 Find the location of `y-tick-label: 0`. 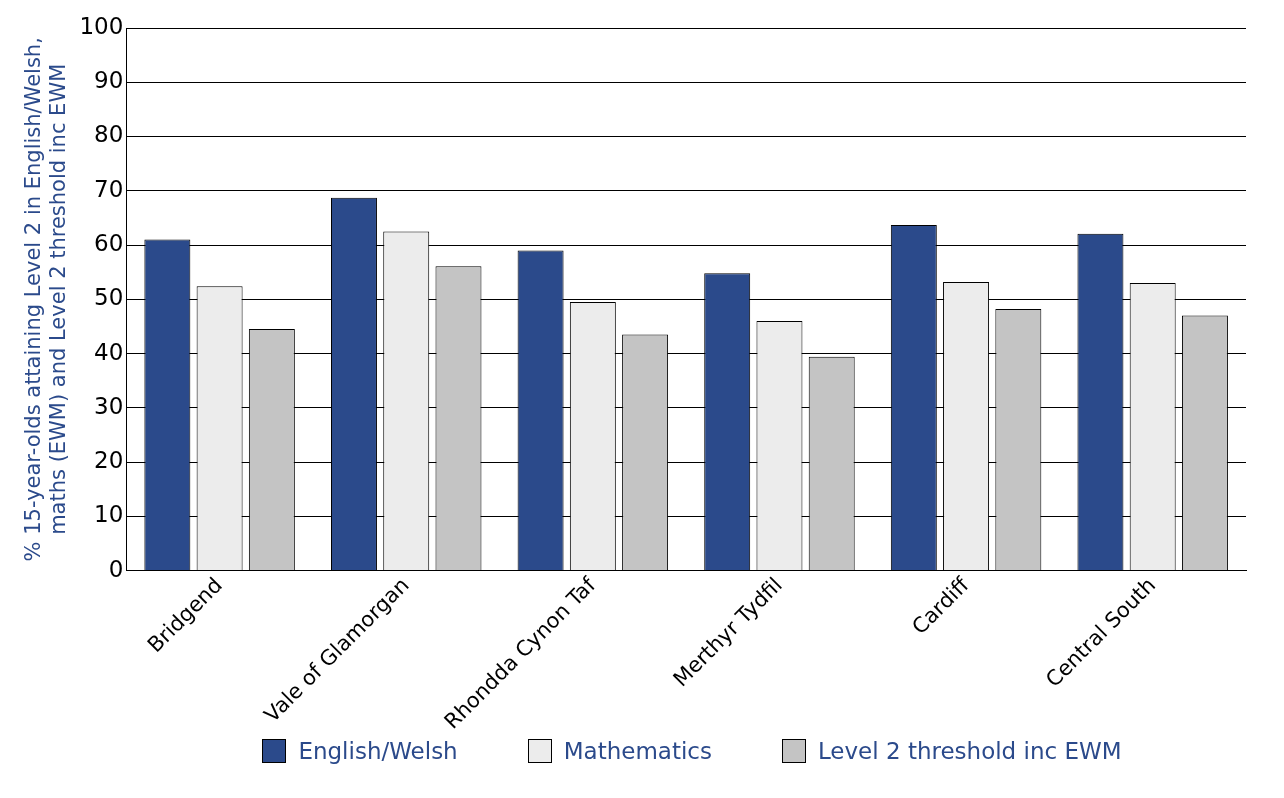

y-tick-label: 0 is located at coordinates (116, 568).